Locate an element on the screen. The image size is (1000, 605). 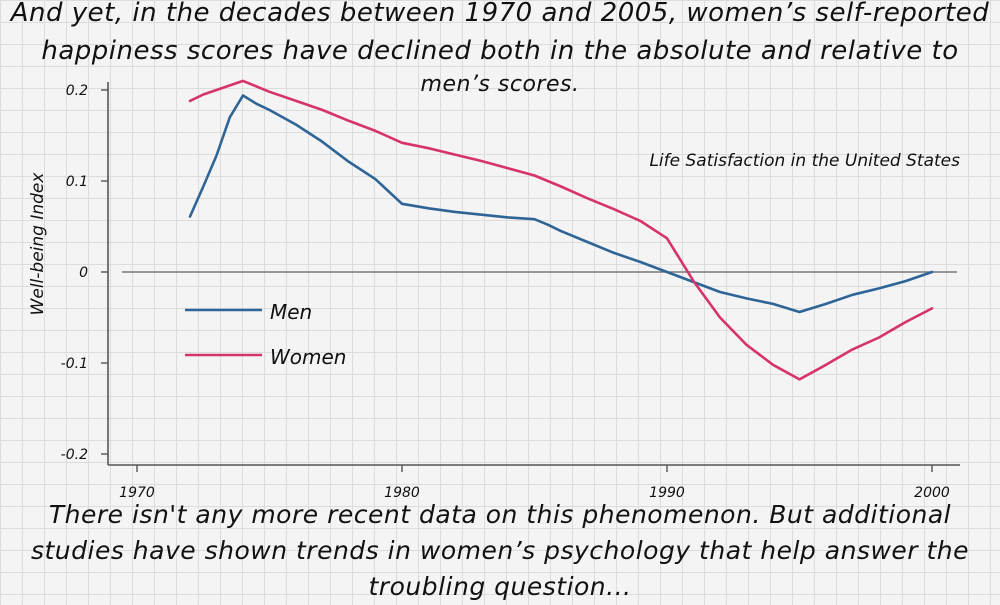
x-tick-label: 1990 is located at coordinates (667, 493).